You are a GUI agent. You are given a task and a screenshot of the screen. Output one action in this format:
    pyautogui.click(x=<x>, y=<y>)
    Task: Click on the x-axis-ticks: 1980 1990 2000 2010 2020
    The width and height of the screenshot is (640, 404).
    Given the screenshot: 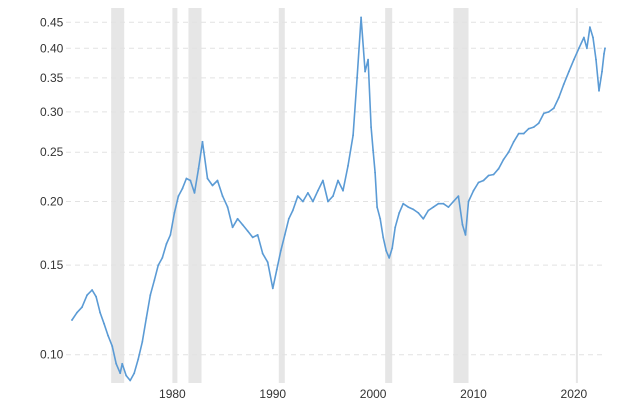 What is the action you would take?
    pyautogui.click(x=373, y=394)
    